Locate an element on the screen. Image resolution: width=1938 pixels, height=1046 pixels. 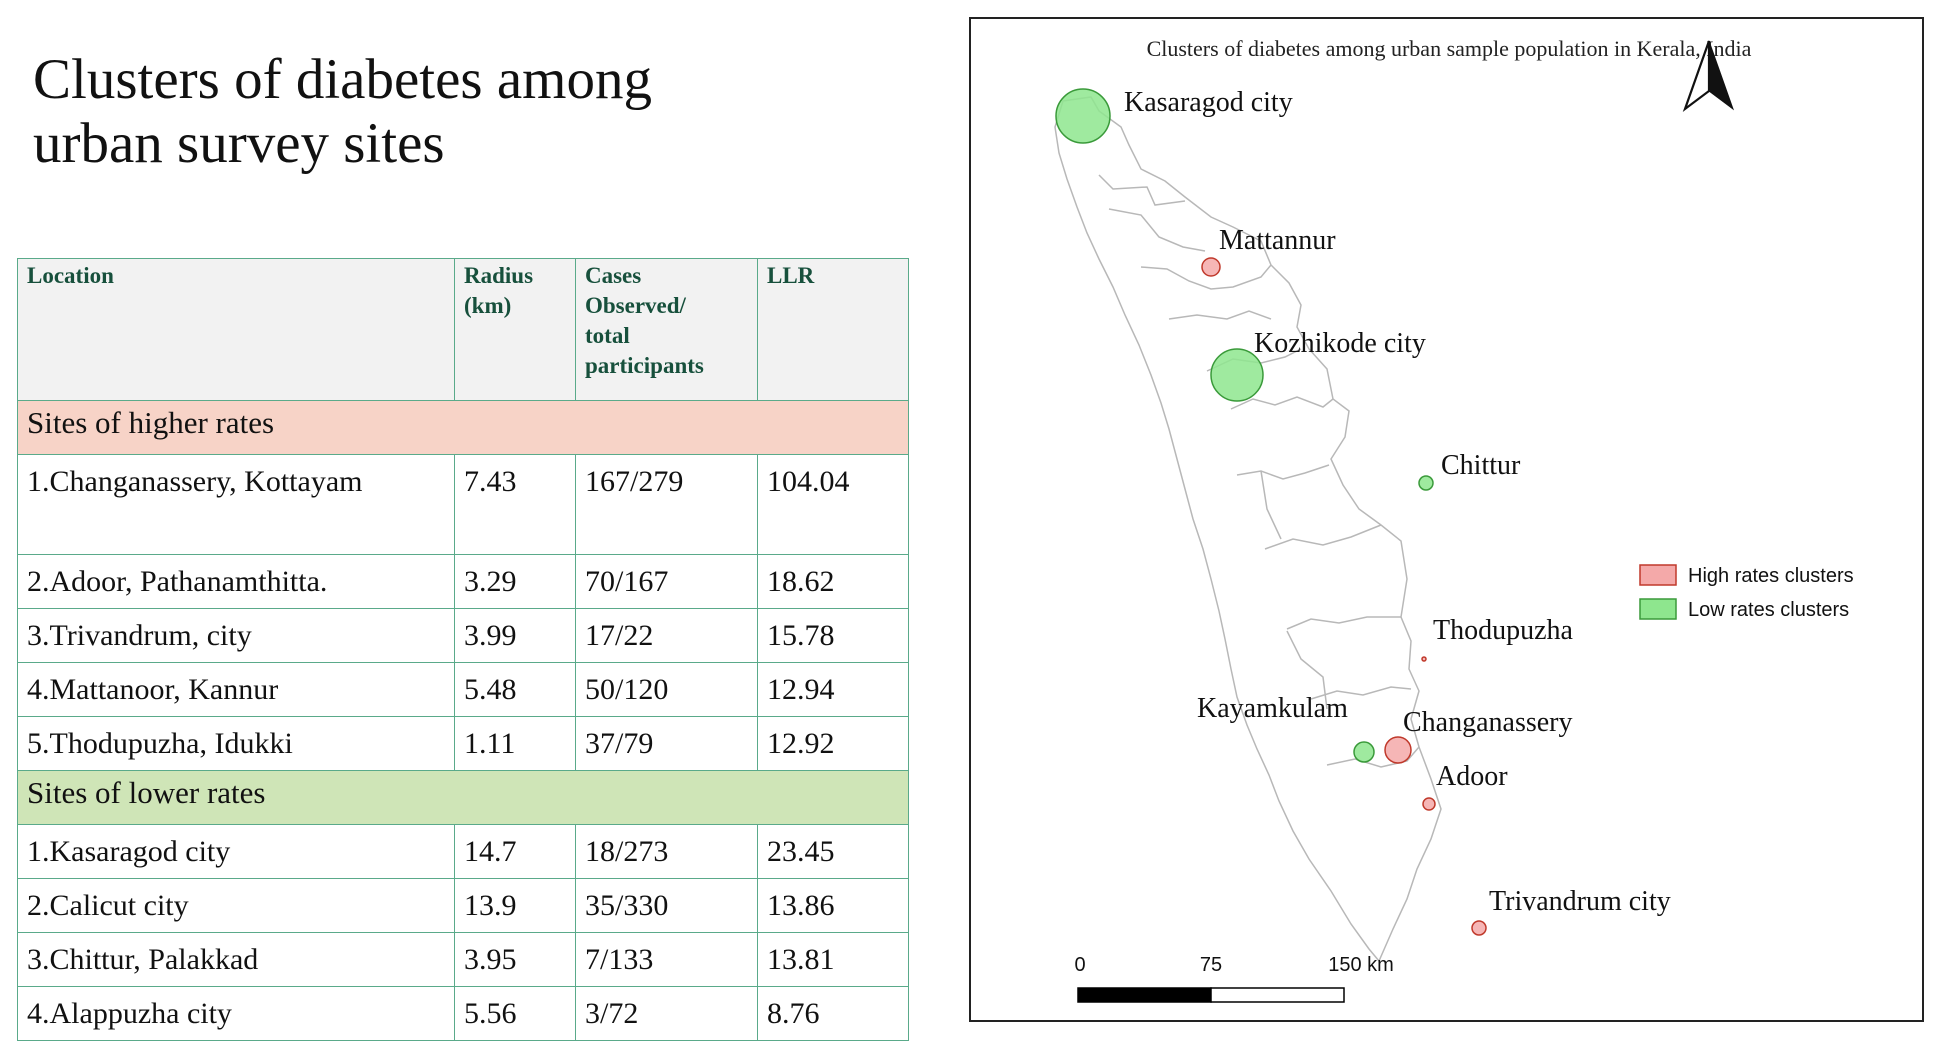
cell-cases: 35/330 is located at coordinates (666, 905).